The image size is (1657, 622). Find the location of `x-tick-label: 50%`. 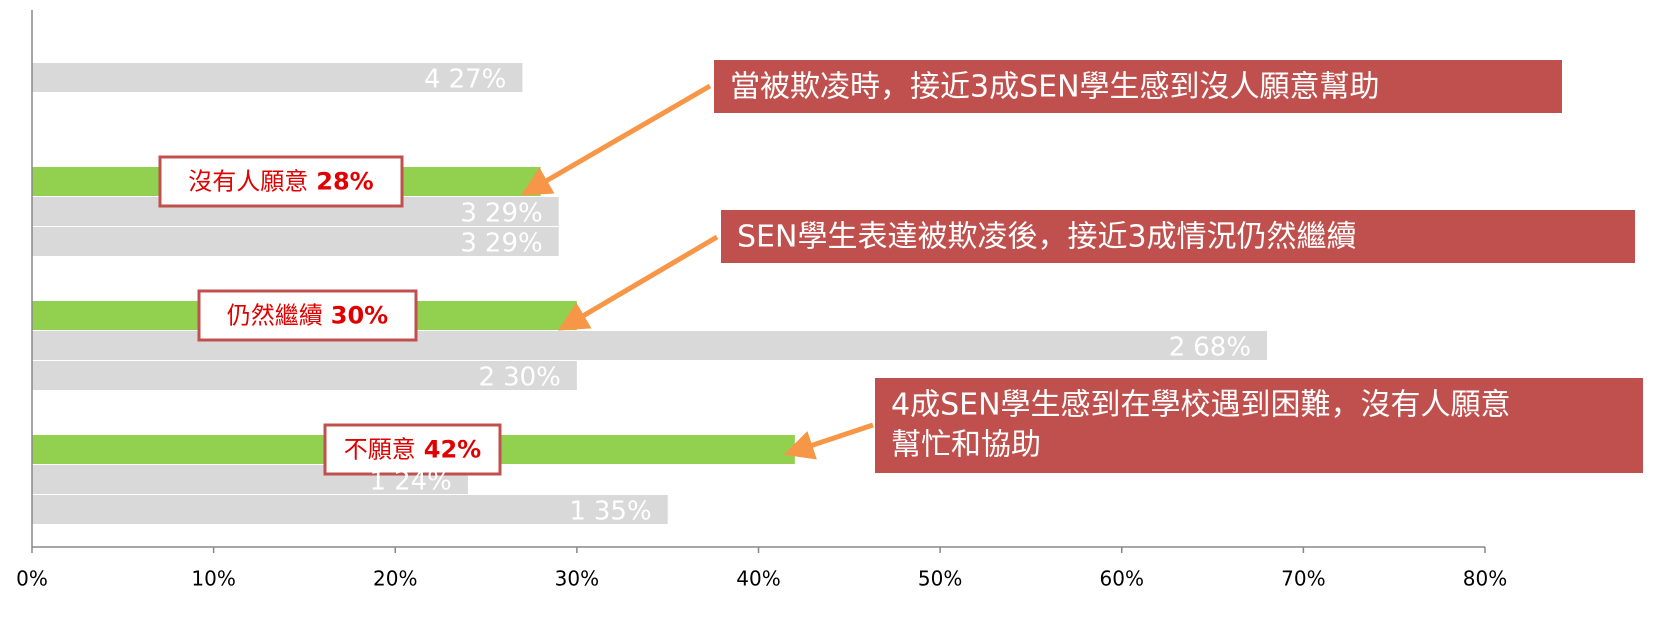

x-tick-label: 50% is located at coordinates (940, 579).